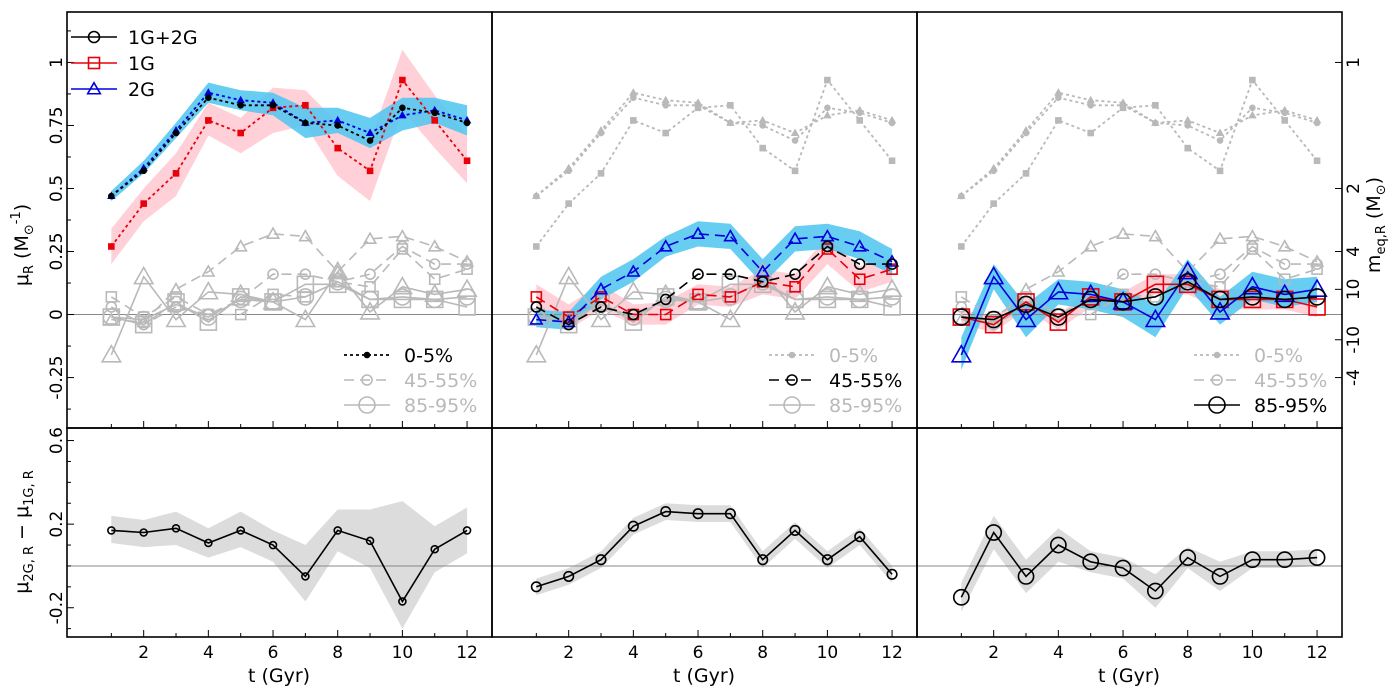 This screenshot has width=1400, height=700. I want to click on legend-styles-panel-1: 0-5% 45-55% 85-95%, so click(410, 381).